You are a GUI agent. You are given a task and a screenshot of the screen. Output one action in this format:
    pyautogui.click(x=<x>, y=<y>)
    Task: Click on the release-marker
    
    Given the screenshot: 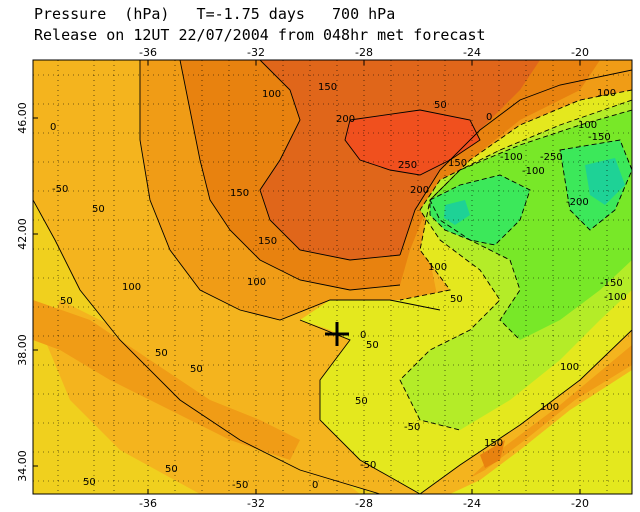 What is the action you would take?
    pyautogui.click(x=337, y=334)
    